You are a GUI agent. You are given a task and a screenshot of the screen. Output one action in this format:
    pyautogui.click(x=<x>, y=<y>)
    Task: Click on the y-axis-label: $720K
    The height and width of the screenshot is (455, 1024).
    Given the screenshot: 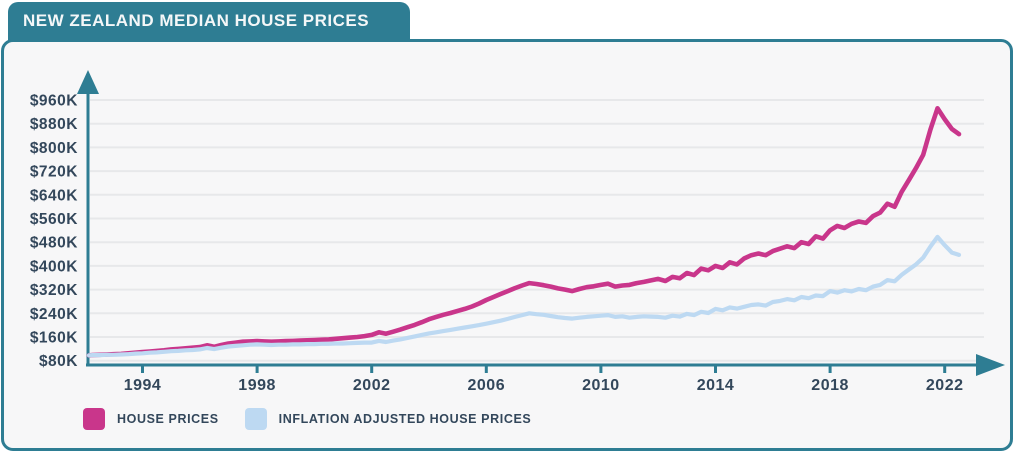 What is the action you would take?
    pyautogui.click(x=54, y=172)
    